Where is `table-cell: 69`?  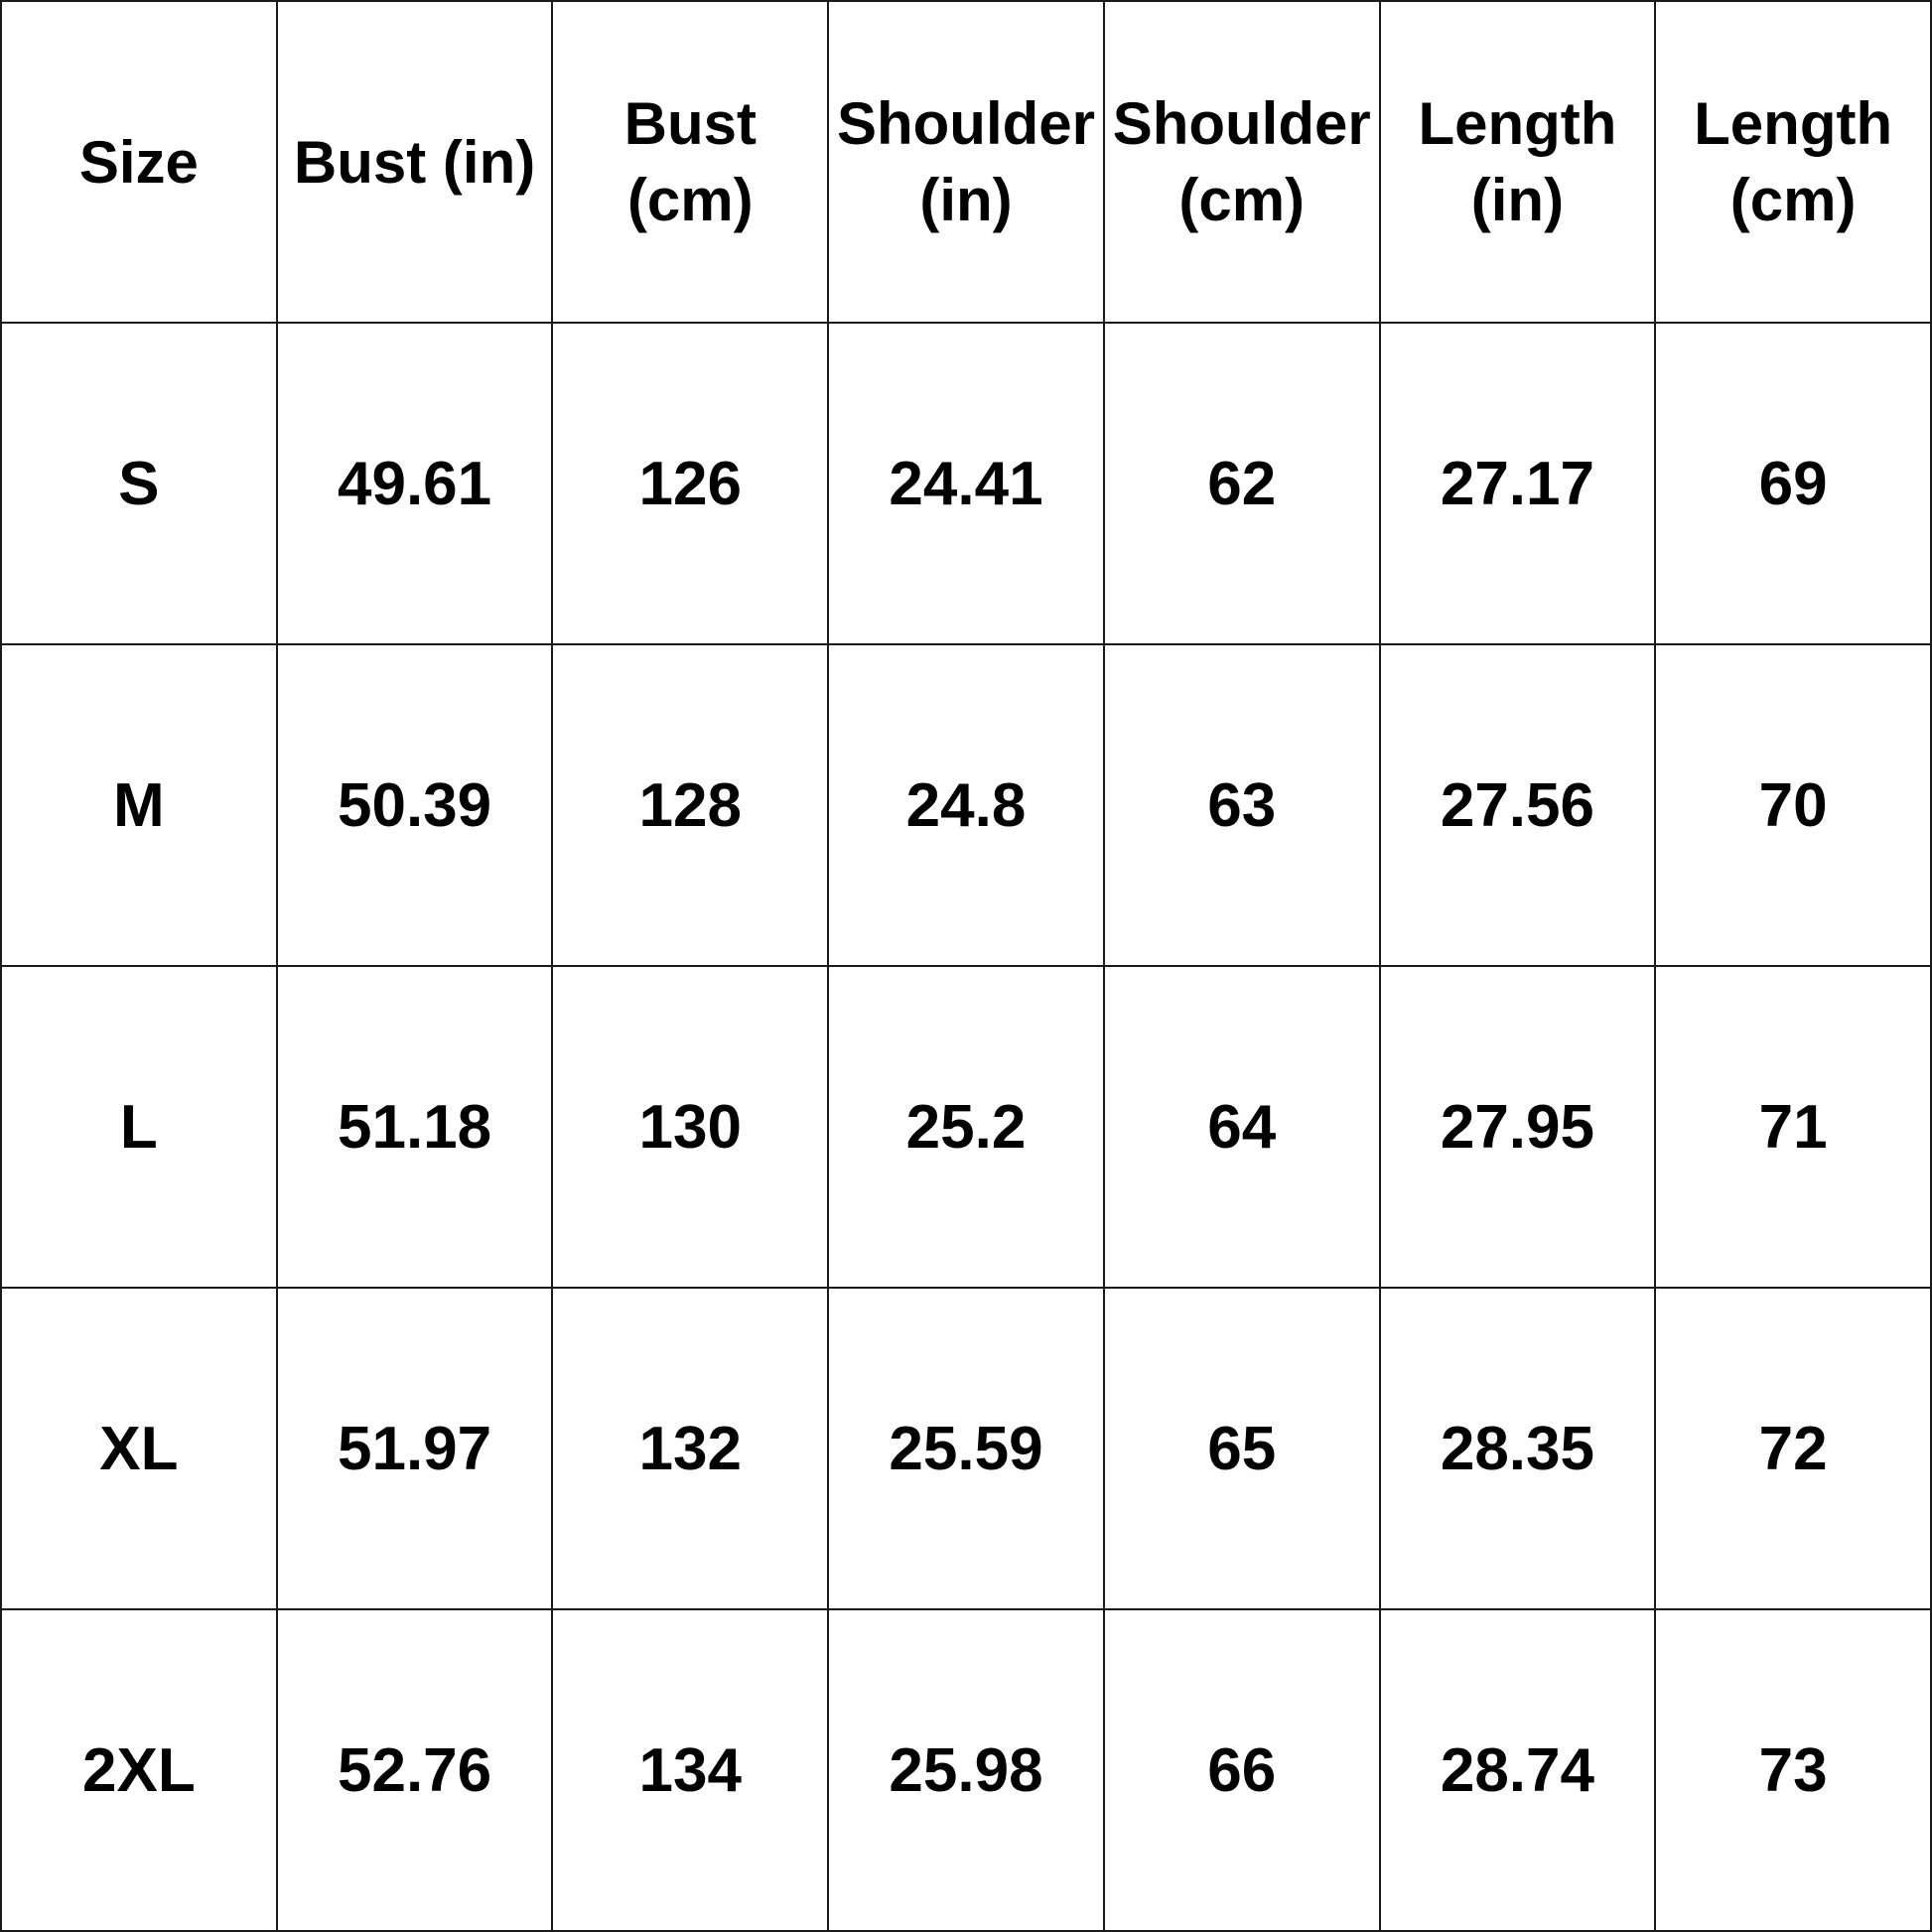 table-cell: 69 is located at coordinates (1794, 485).